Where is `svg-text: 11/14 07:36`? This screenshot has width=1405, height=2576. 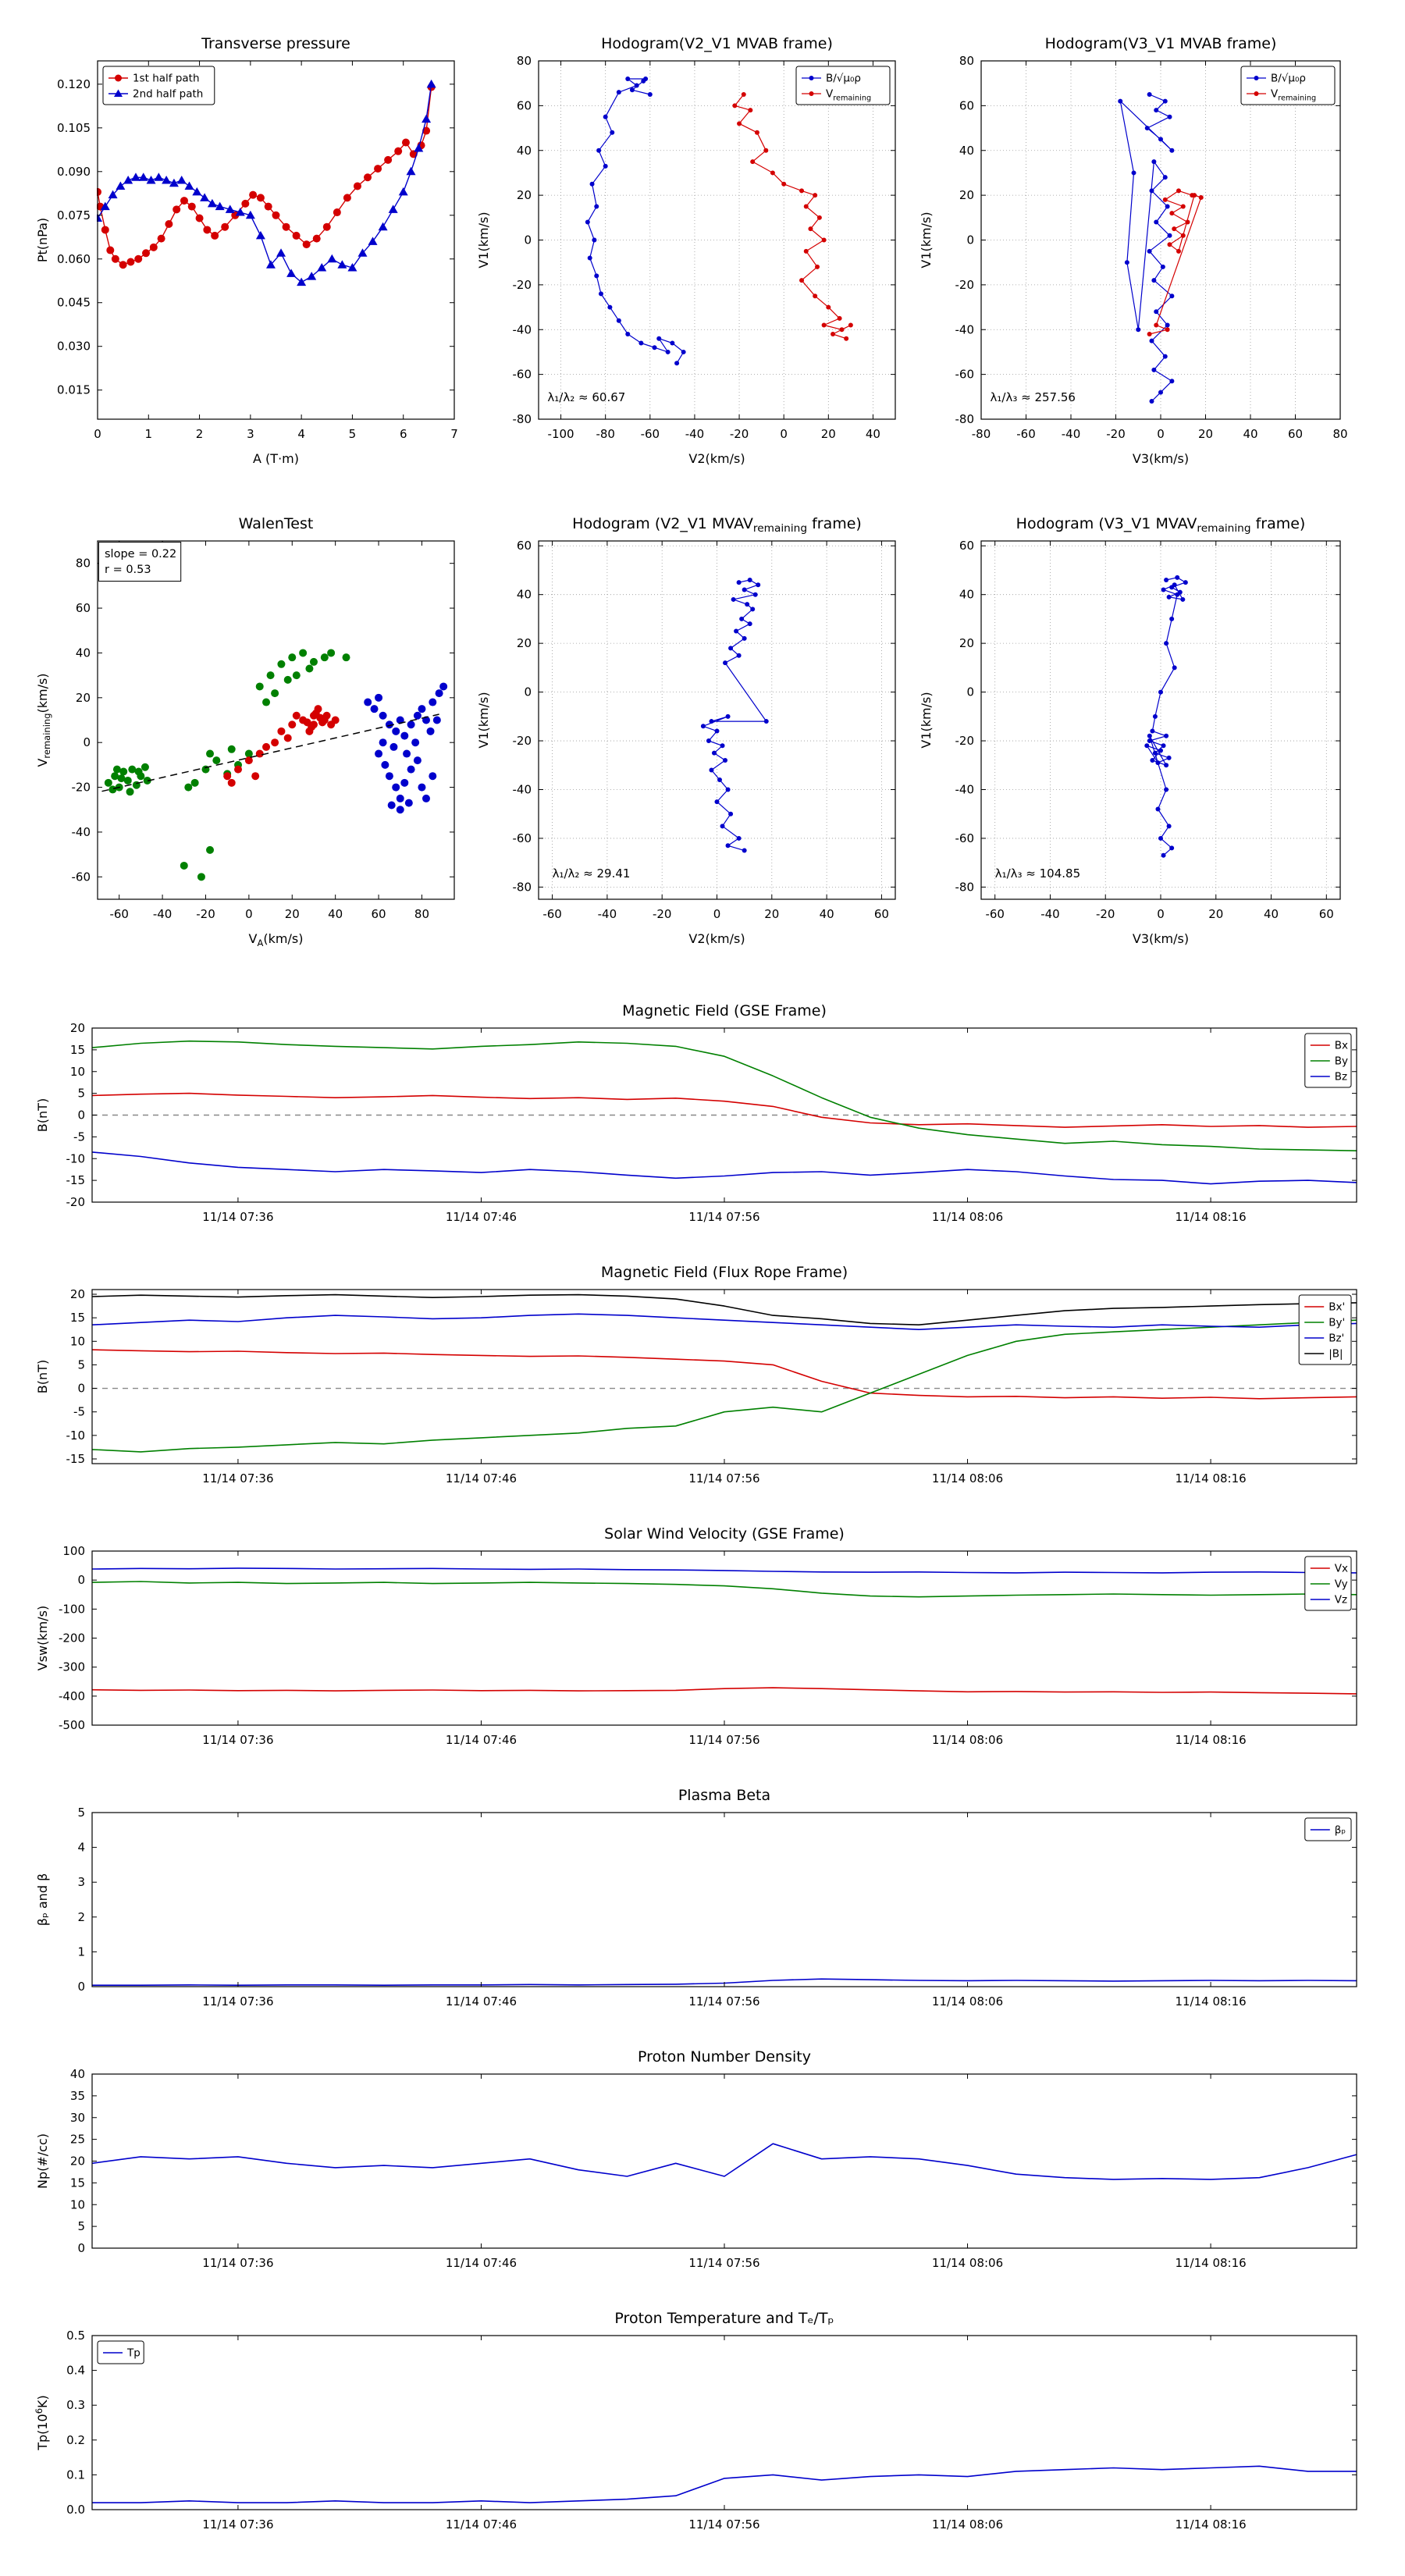 svg-text: 11/14 07:36 is located at coordinates (238, 1740).